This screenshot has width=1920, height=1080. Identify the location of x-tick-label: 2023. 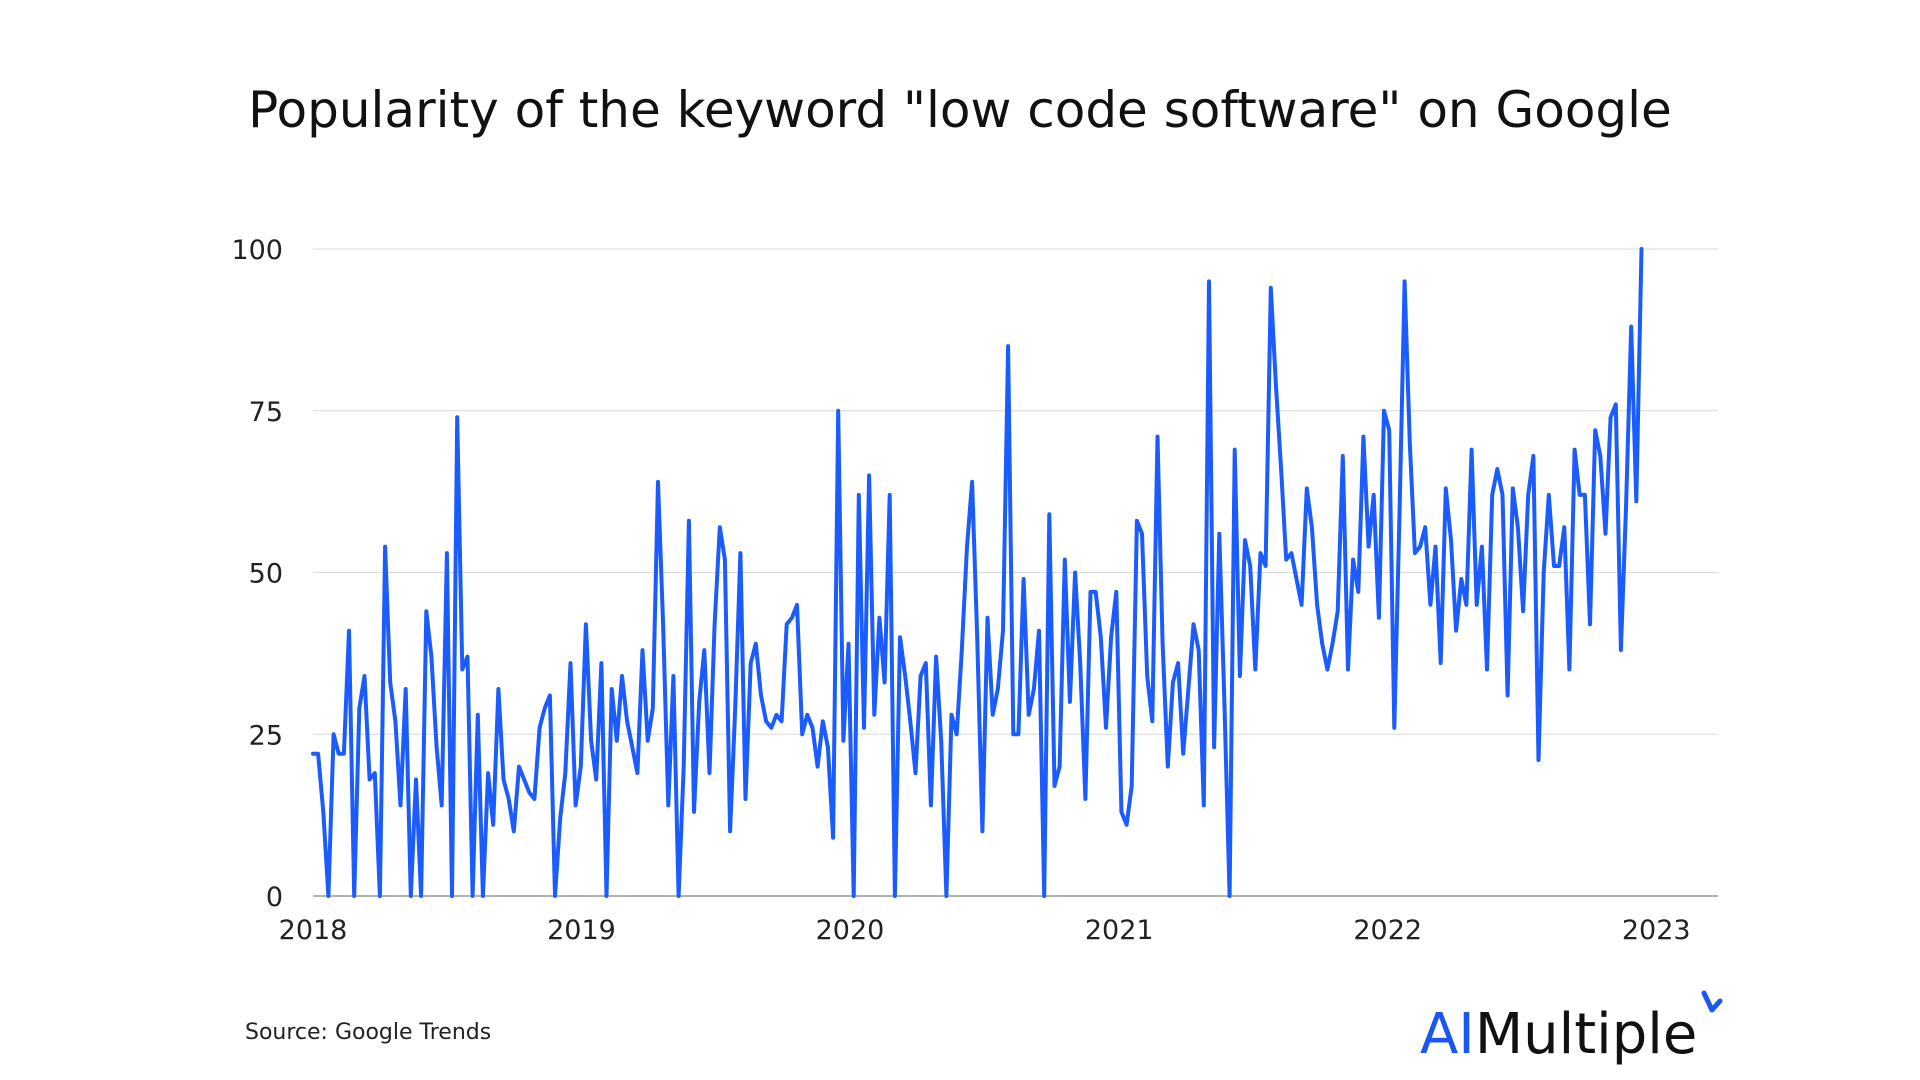
(1656, 930).